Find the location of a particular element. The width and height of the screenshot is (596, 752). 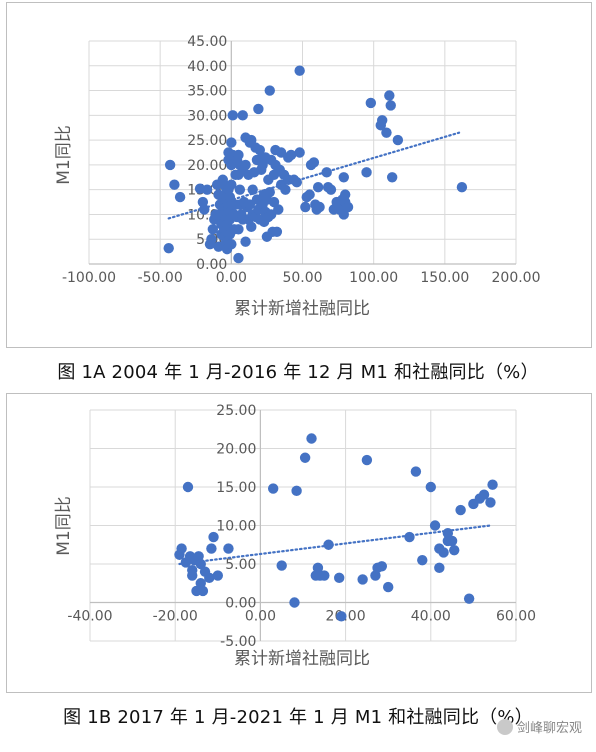

chart-1b-x-tick-label: 40.00 is located at coordinates (431, 617).